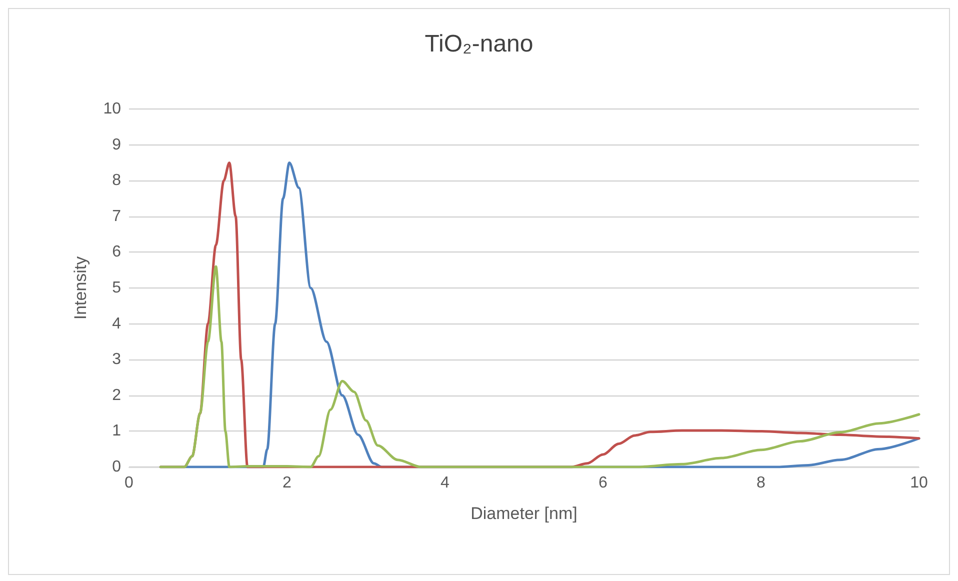 Image resolution: width=958 pixels, height=581 pixels. Describe the element at coordinates (129, 483) in the screenshot. I see `x-tick-label: 0` at that location.